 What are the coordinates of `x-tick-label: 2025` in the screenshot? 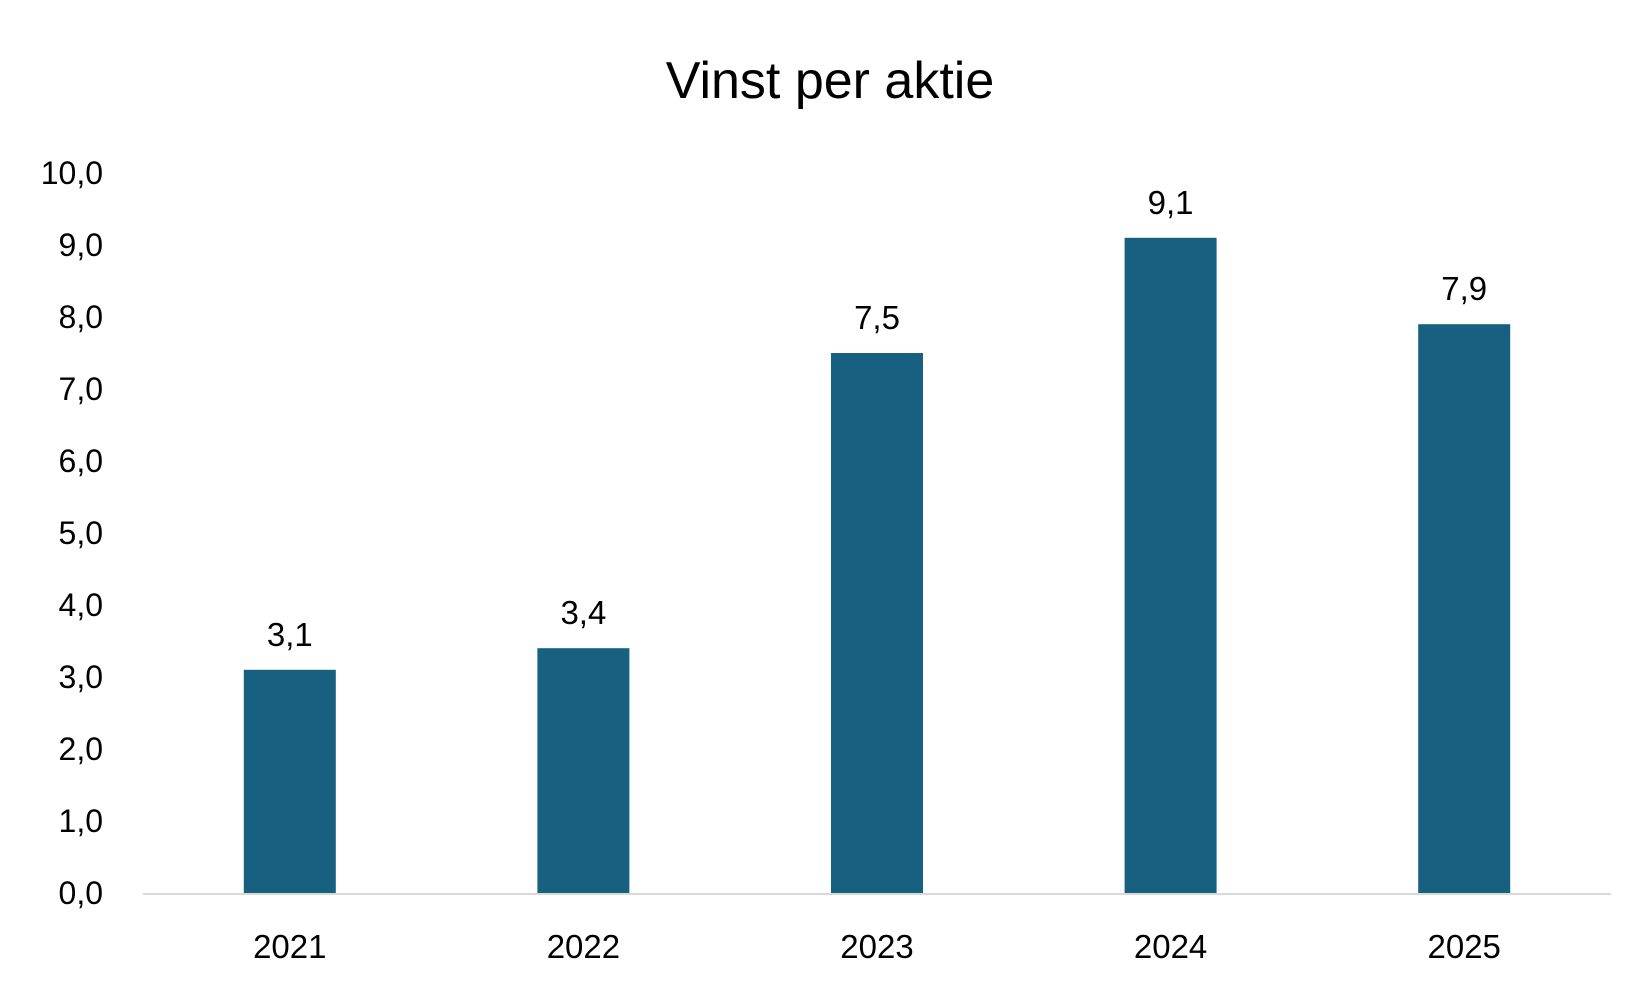 It's located at (1463, 946).